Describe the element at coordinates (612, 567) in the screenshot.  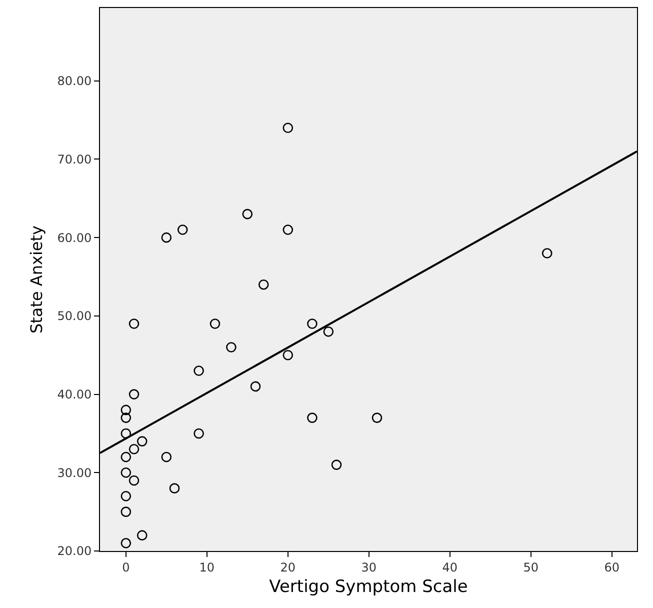
I see `x-tick-label: 60` at that location.